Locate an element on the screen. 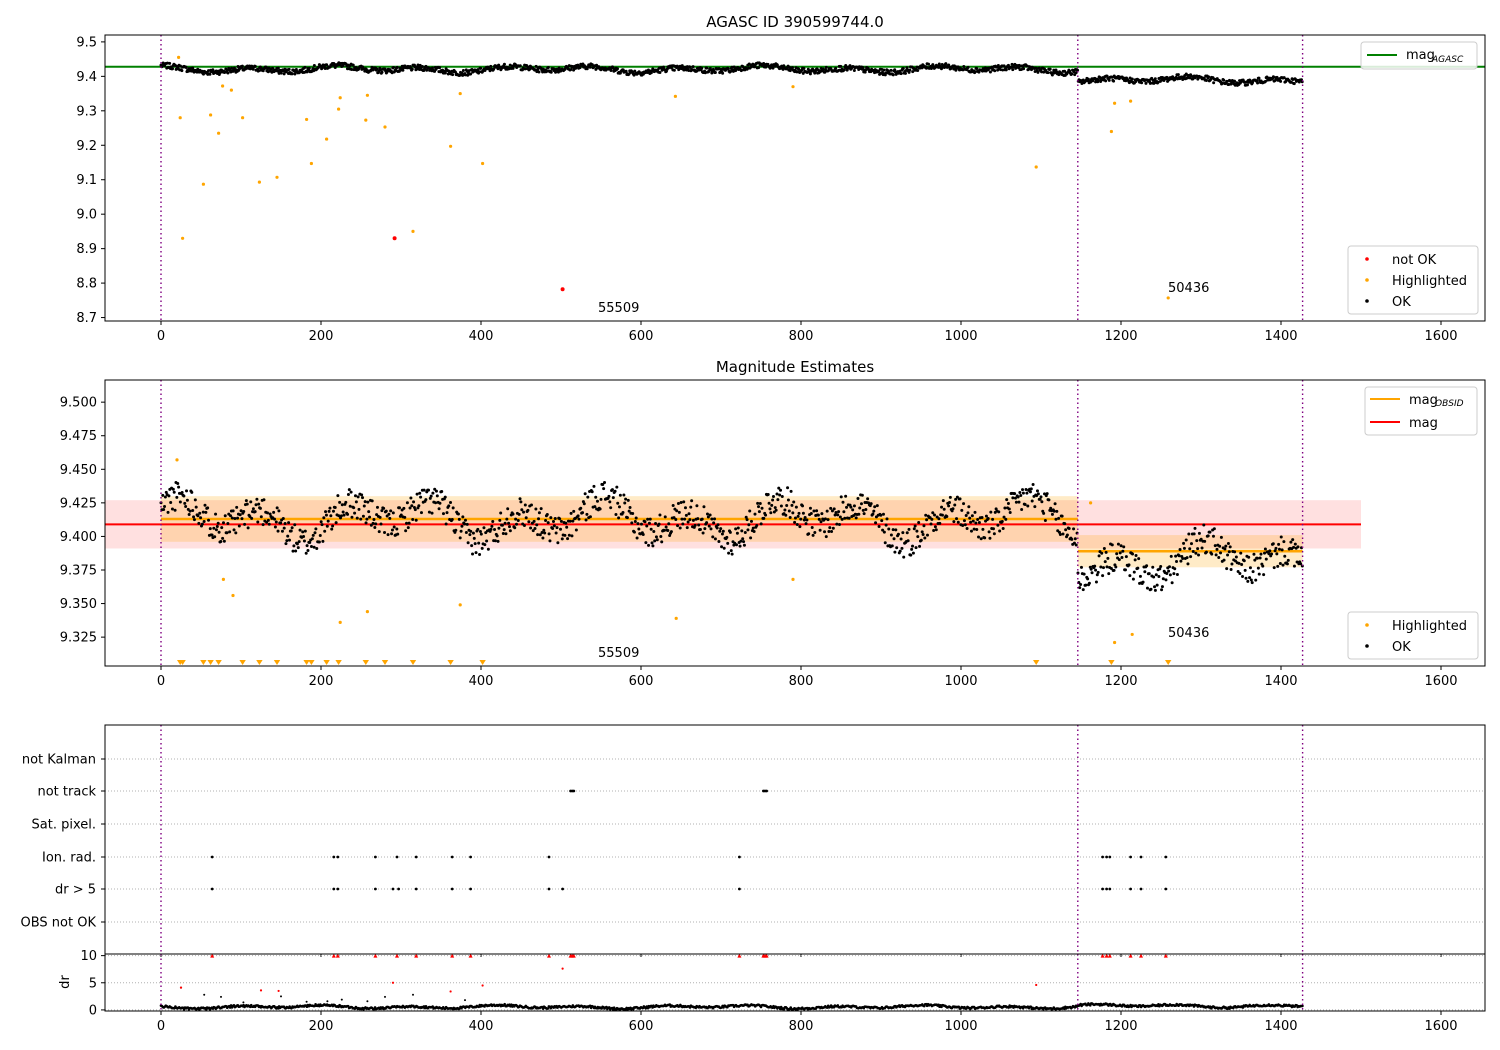  flag-label: dr > 5 is located at coordinates (75, 890).